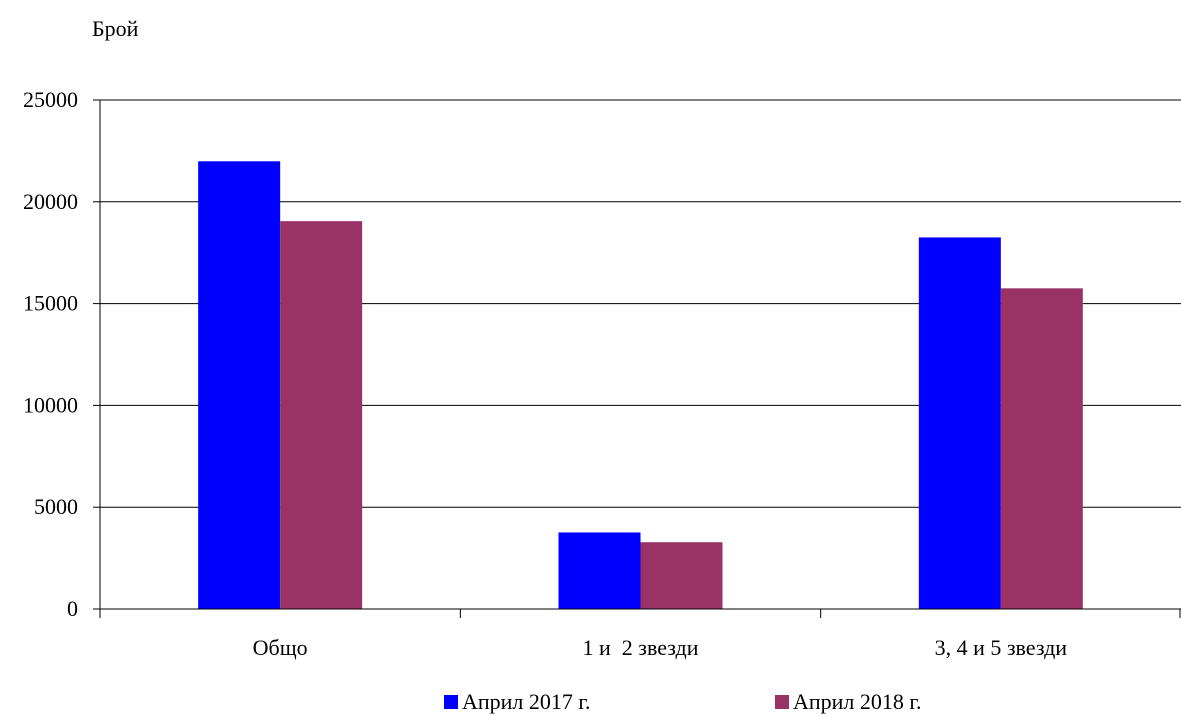  Describe the element at coordinates (280, 647) in the screenshot. I see `x-tick-label: Общо` at that location.